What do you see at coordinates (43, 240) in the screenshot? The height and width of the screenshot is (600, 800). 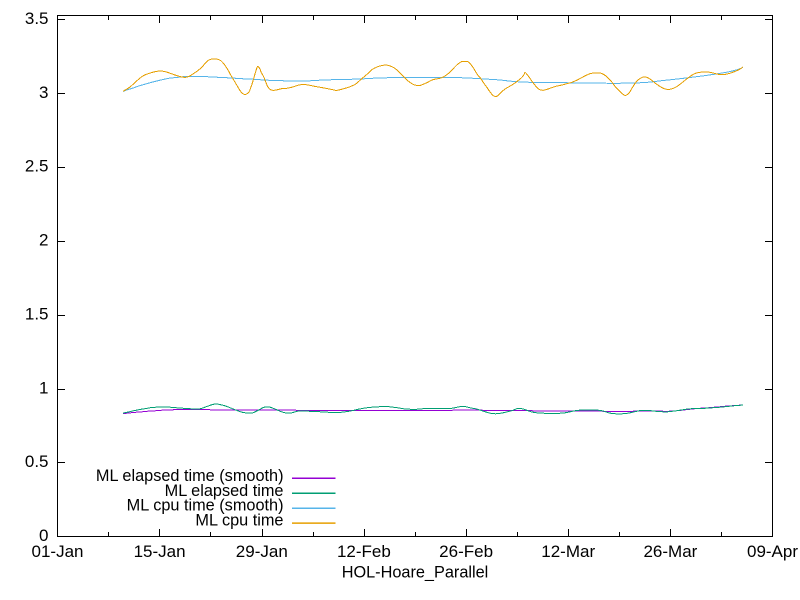 I see `svg-text: 2` at bounding box center [43, 240].